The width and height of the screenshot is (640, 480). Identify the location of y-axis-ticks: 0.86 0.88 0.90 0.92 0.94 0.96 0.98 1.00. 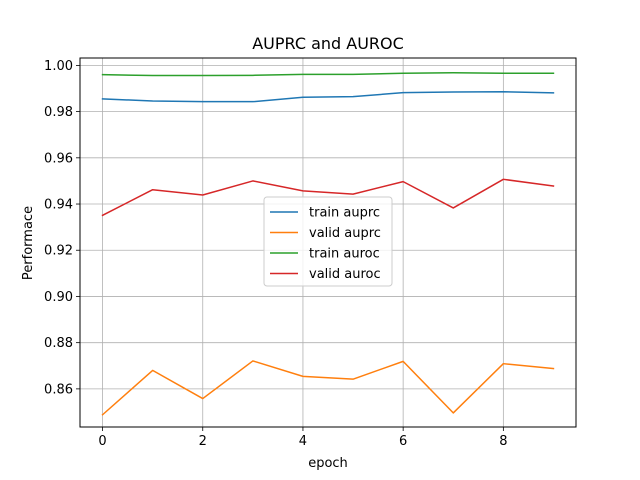
(62, 228).